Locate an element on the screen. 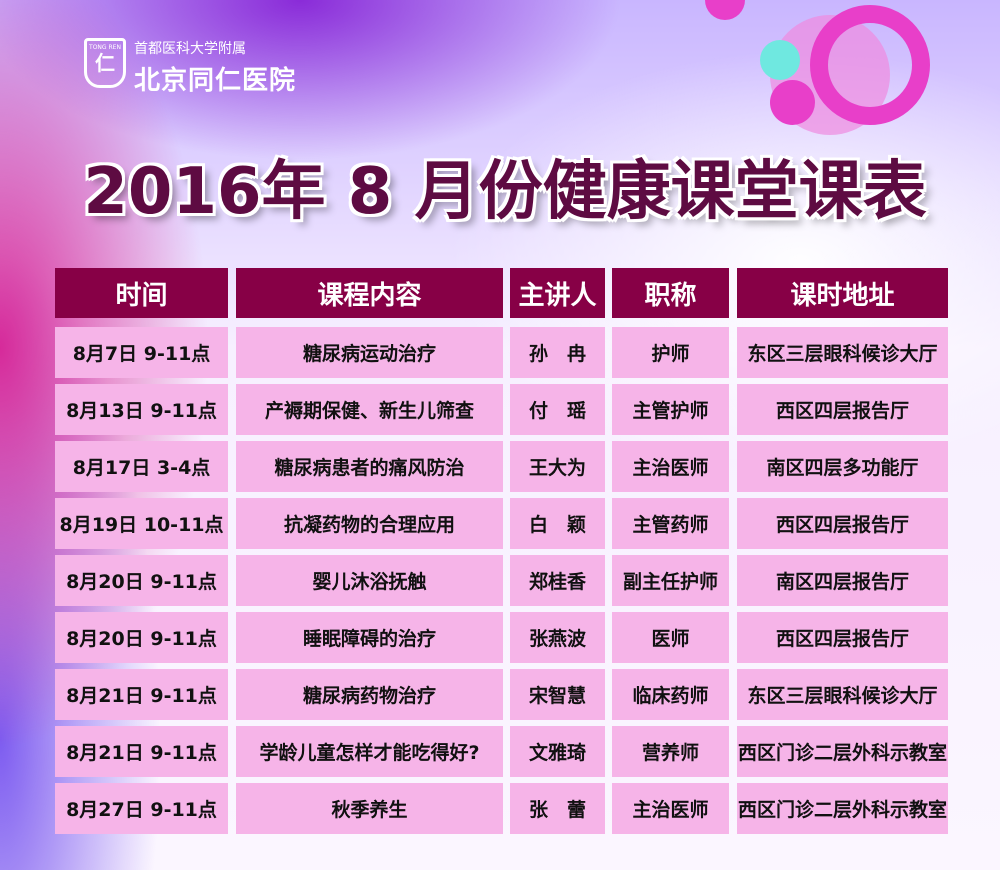 The width and height of the screenshot is (1000, 870). page-title: 2016年 8 月份健康课堂课表 is located at coordinates (505, 192).